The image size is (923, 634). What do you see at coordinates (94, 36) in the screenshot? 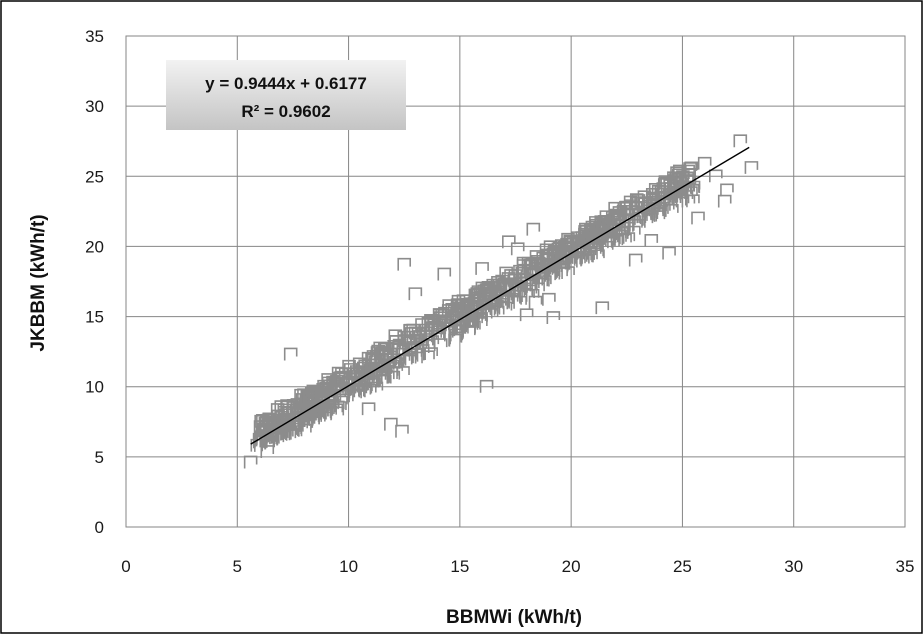
I see `y-tick-label: 35` at bounding box center [94, 36].